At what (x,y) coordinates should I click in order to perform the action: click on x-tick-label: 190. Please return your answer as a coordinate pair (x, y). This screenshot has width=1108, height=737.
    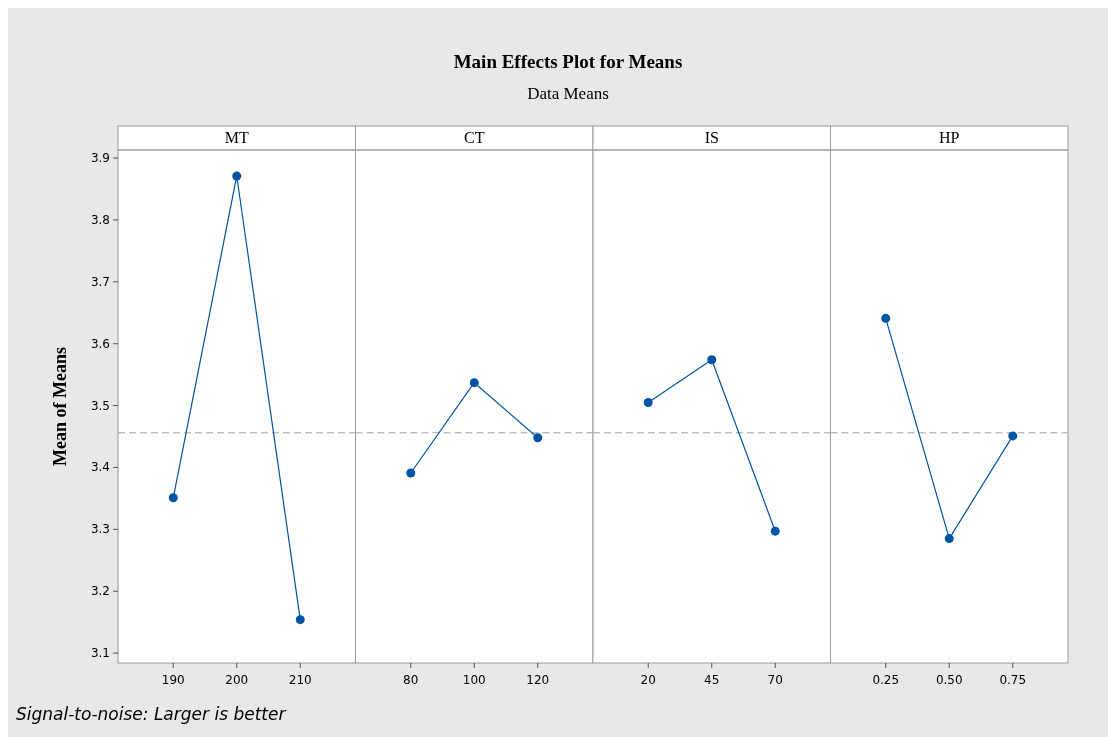
    Looking at the image, I should click on (173, 680).